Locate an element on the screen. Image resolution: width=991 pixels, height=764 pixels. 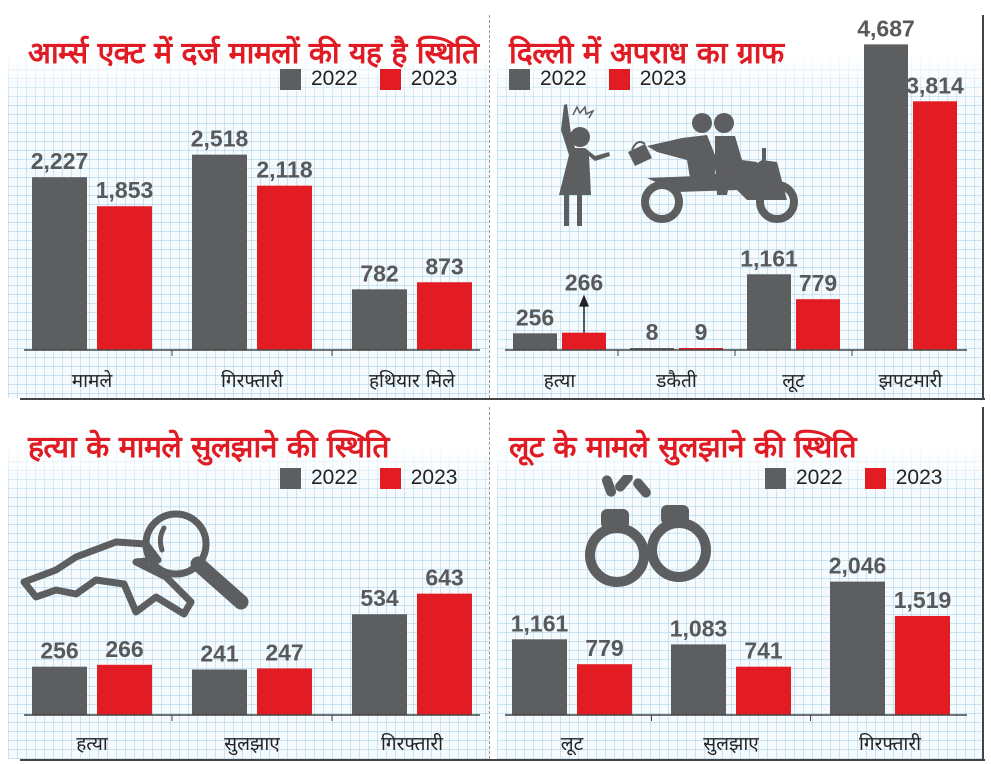
category-label: झपटमारी is located at coordinates (911, 380).